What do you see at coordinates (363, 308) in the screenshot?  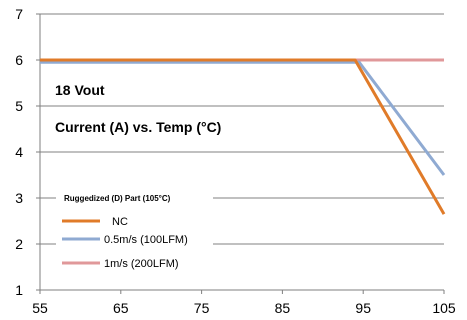 I see `x-tick-label: 95` at bounding box center [363, 308].